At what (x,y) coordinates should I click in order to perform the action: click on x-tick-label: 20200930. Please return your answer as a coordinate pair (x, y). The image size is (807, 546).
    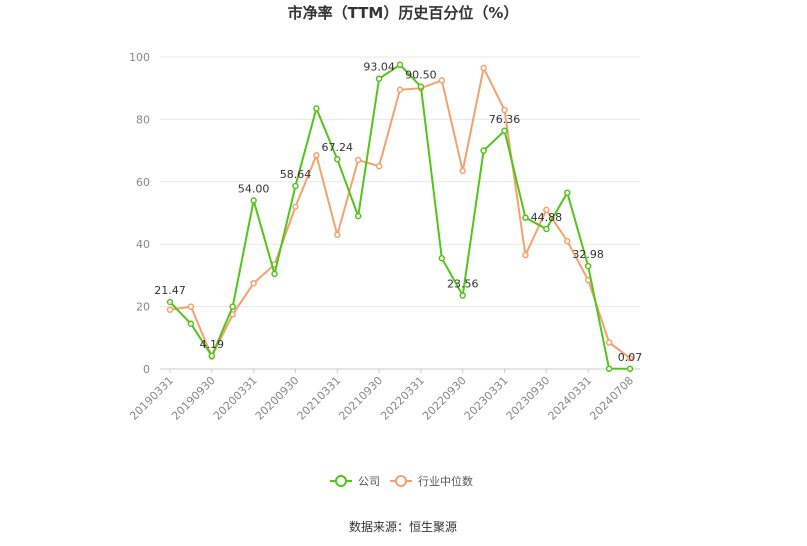
    Looking at the image, I should click on (277, 398).